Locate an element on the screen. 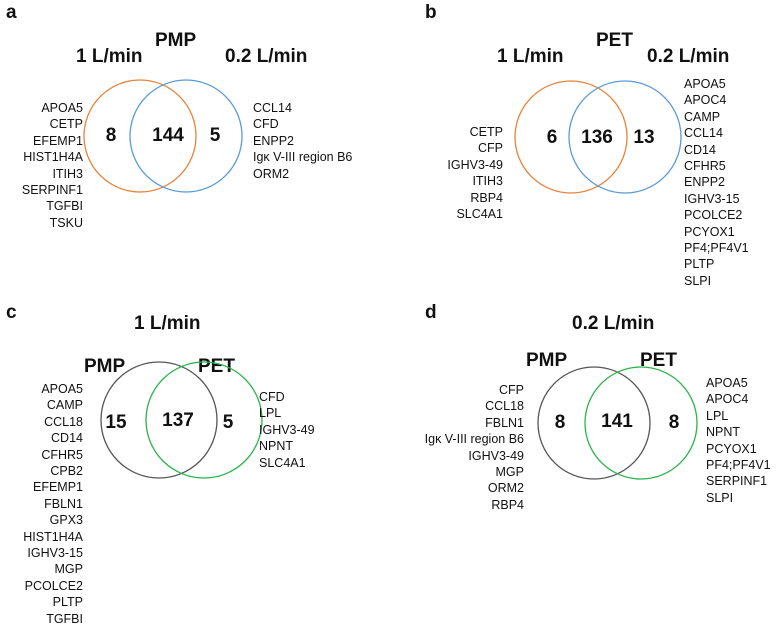 The height and width of the screenshot is (627, 779). panel-a-right-label: 0.2 L/min is located at coordinates (266, 56).